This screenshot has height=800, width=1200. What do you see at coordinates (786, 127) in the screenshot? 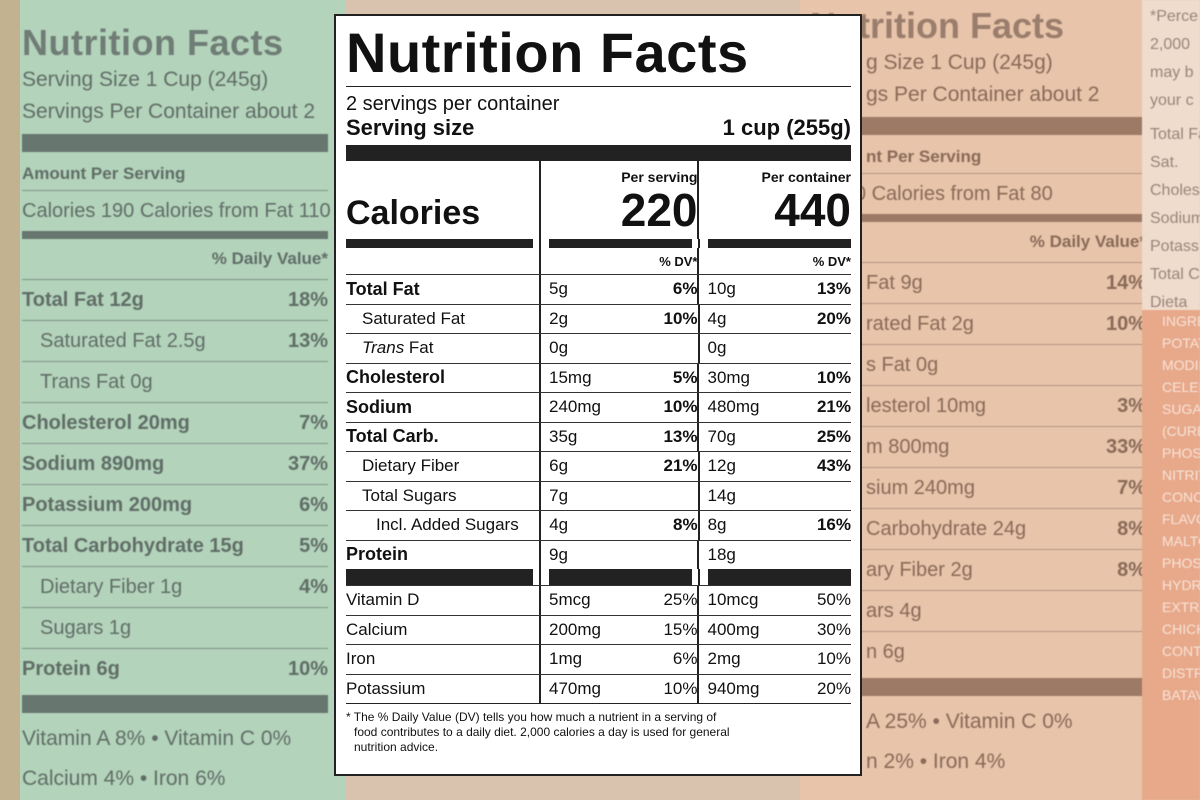
I see `serving-size-value: 1 cup (255g)` at bounding box center [786, 127].